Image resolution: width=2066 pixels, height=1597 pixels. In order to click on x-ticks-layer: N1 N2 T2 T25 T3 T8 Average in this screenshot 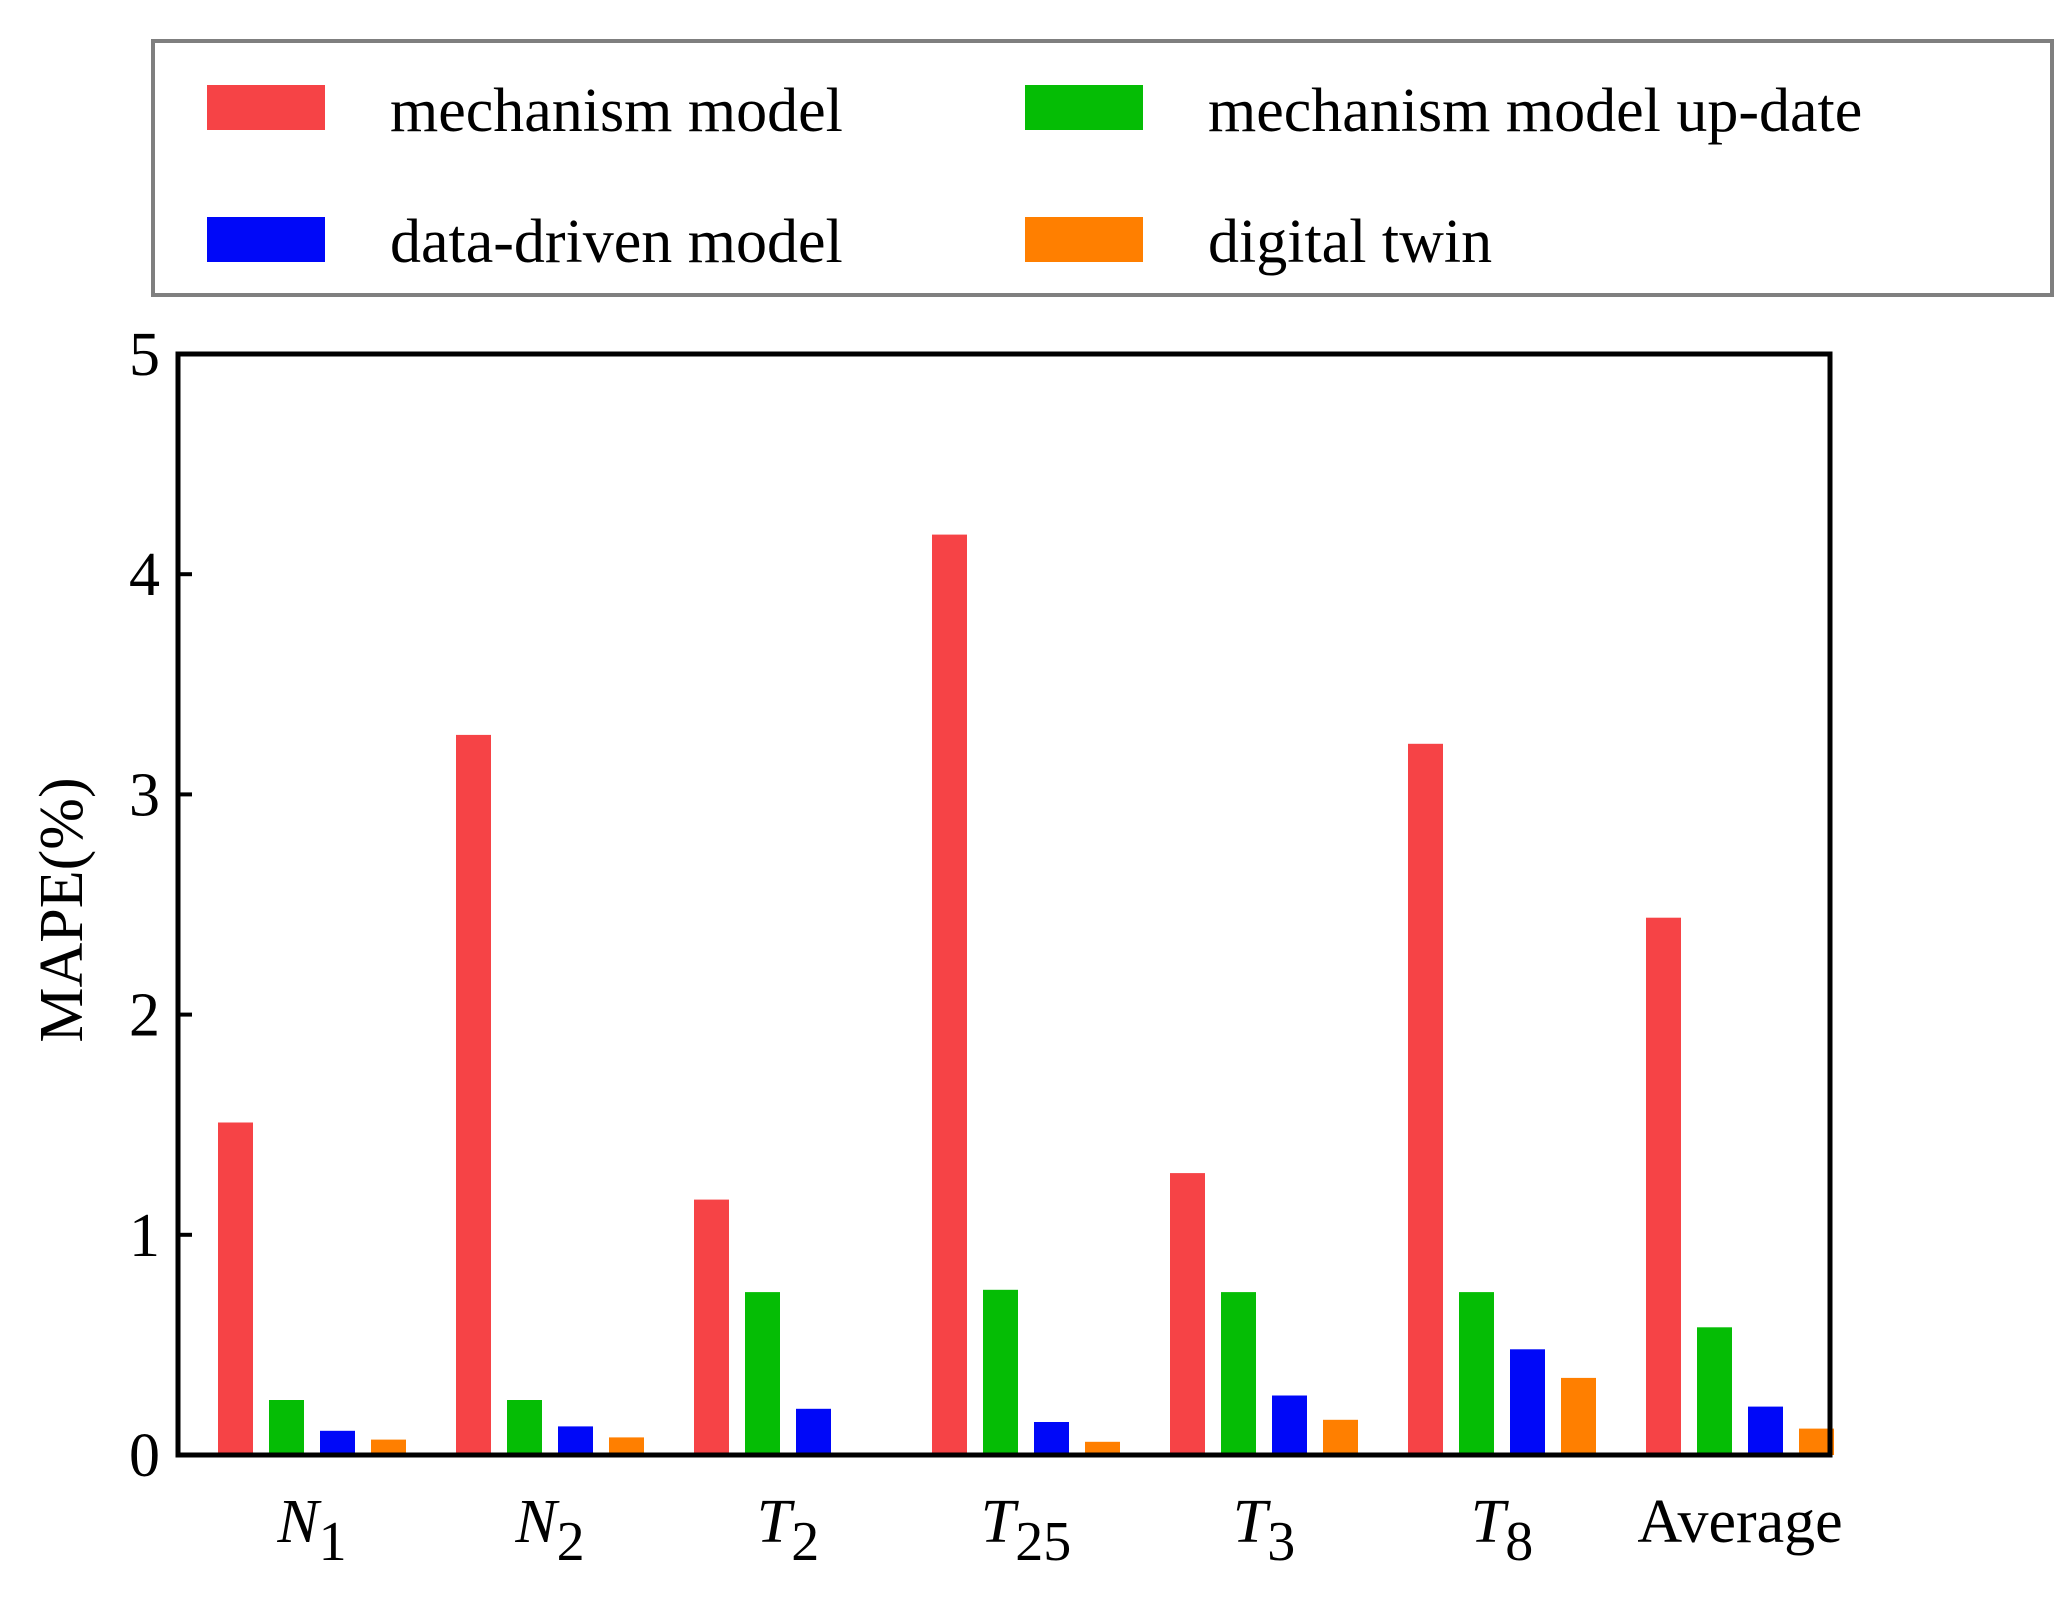, I will do `click(1059, 1530)`.